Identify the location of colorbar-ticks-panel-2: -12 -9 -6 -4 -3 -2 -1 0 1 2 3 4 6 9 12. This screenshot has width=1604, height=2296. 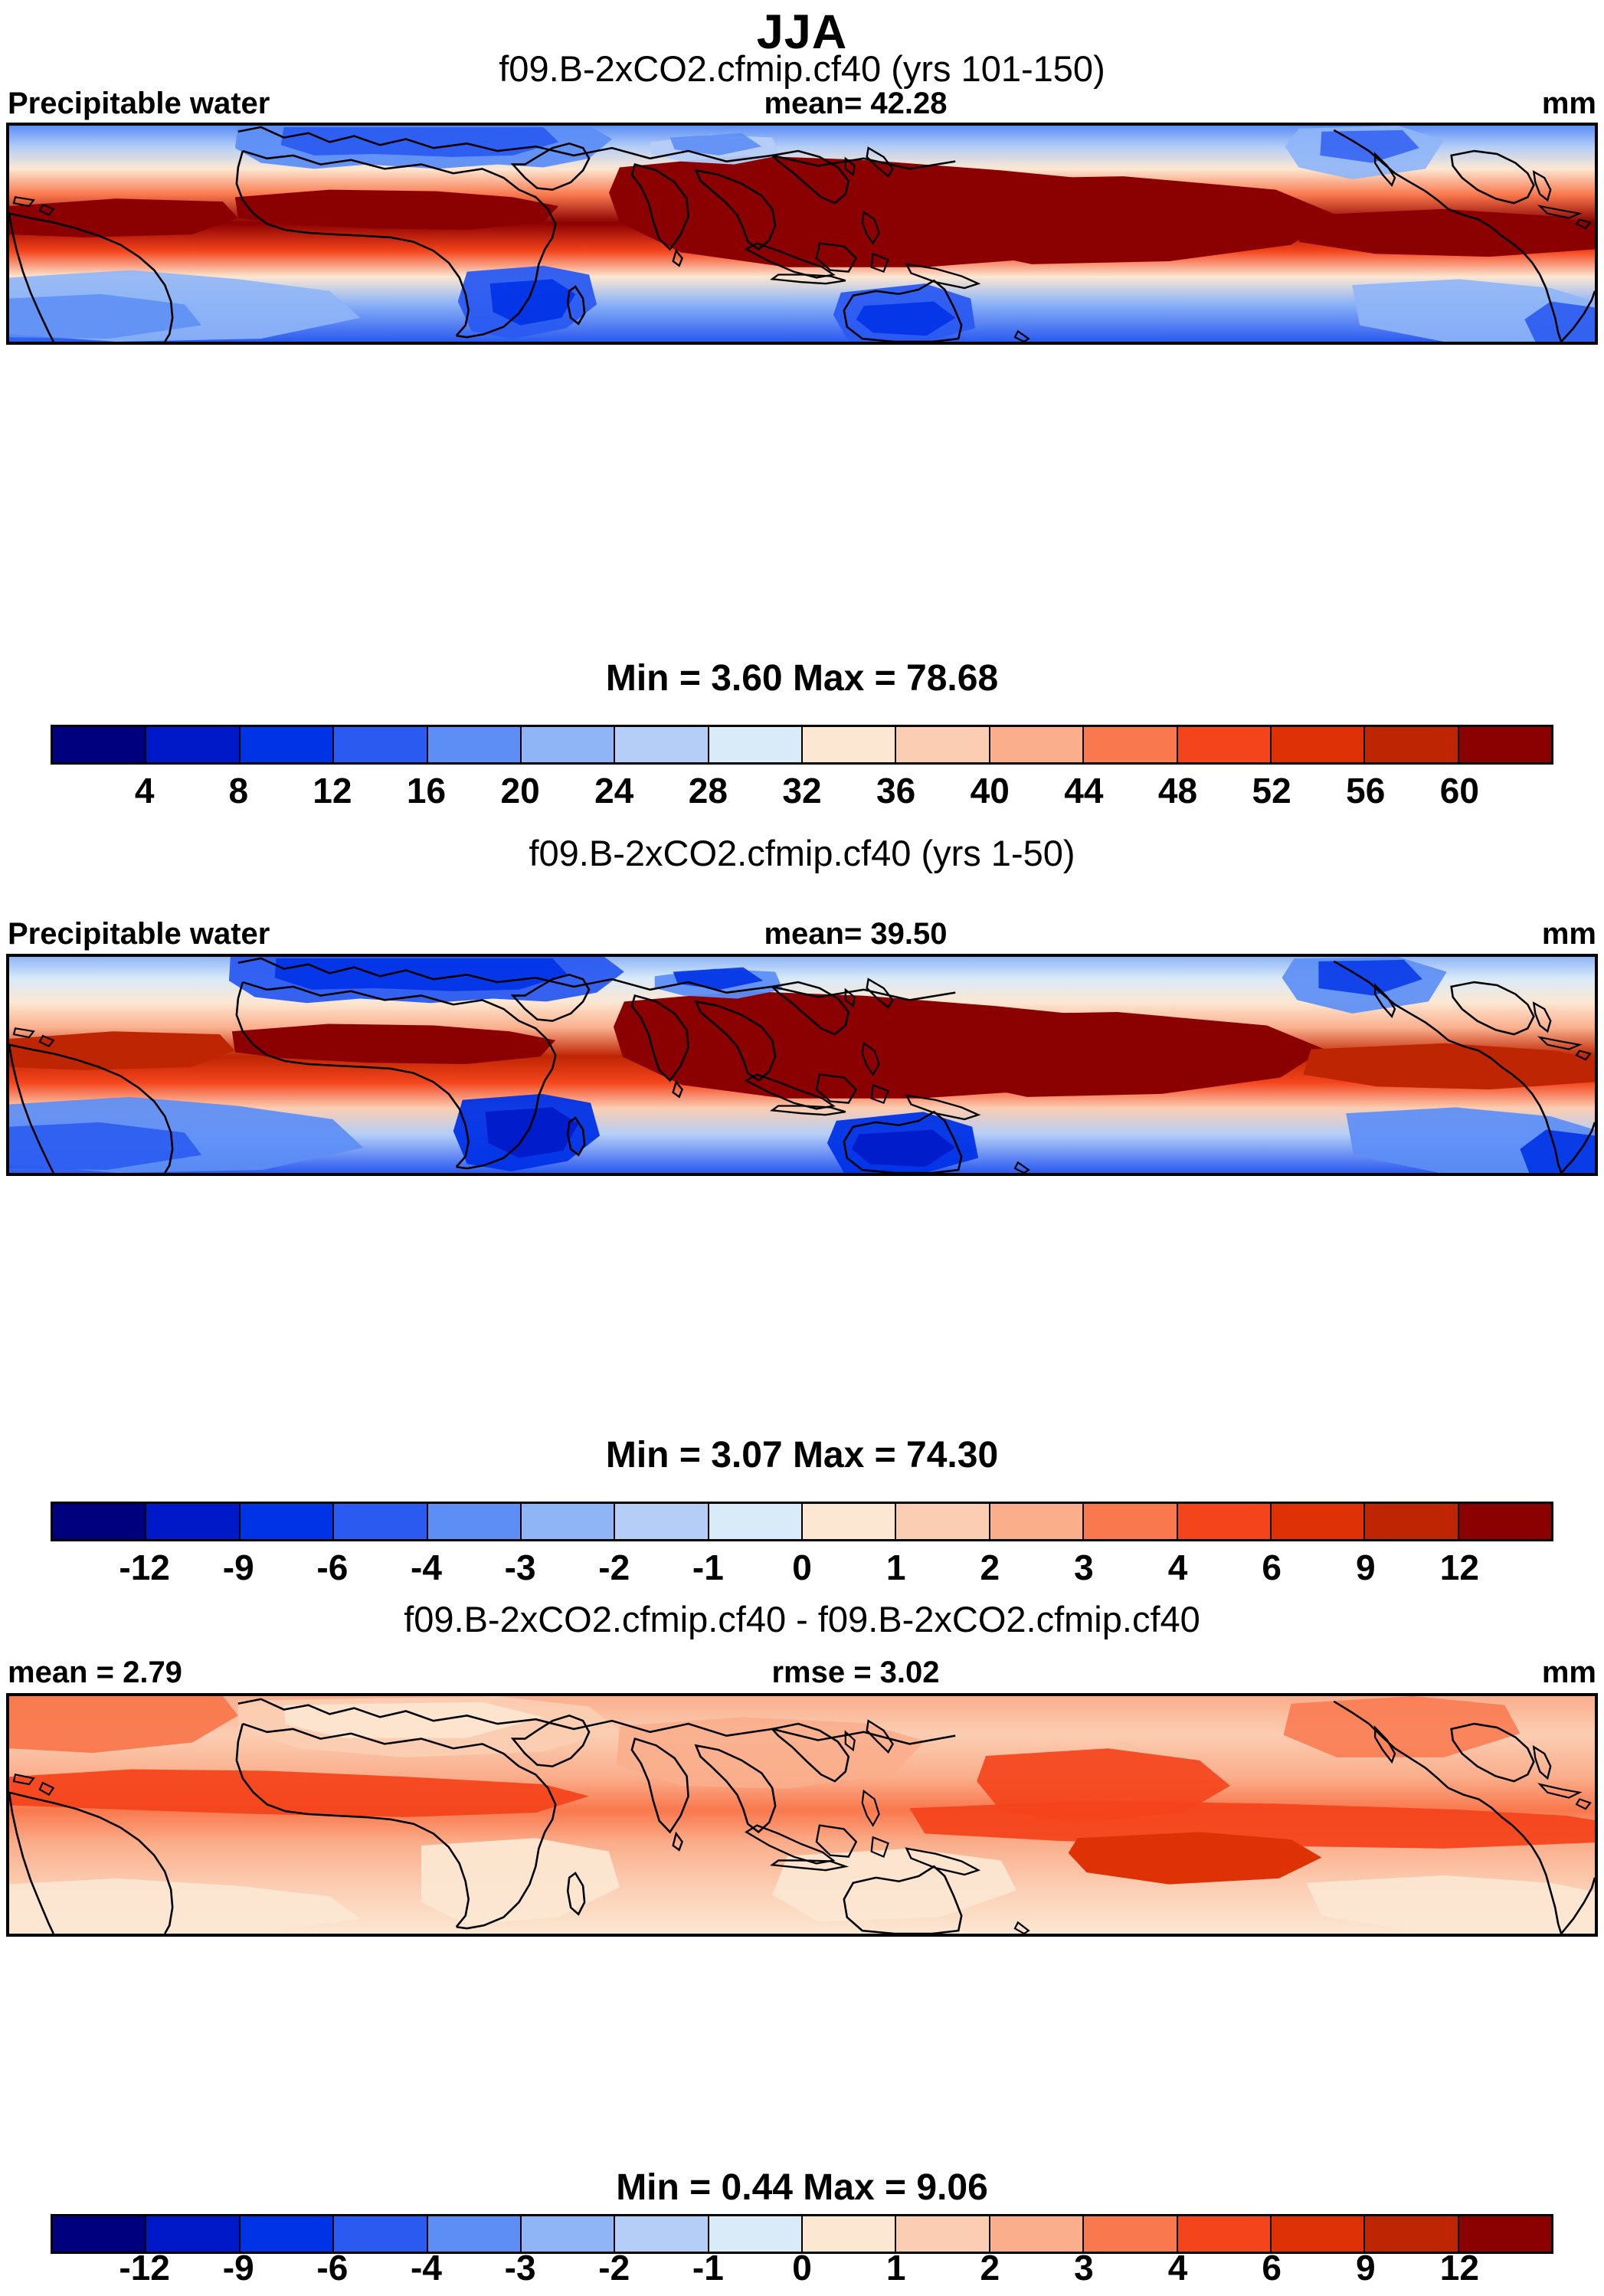
(802, 1567).